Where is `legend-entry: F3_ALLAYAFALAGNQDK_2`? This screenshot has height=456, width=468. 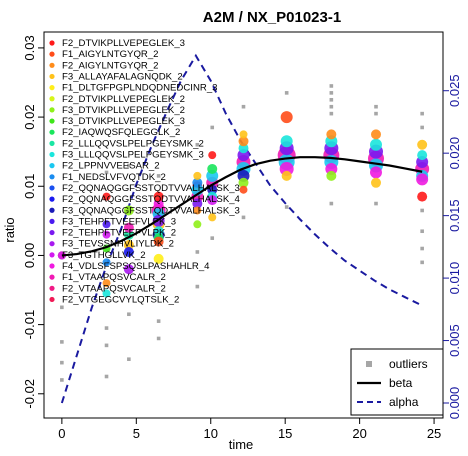 legend-entry: F3_ALLAYAFALAGNQDK_2 is located at coordinates (122, 76).